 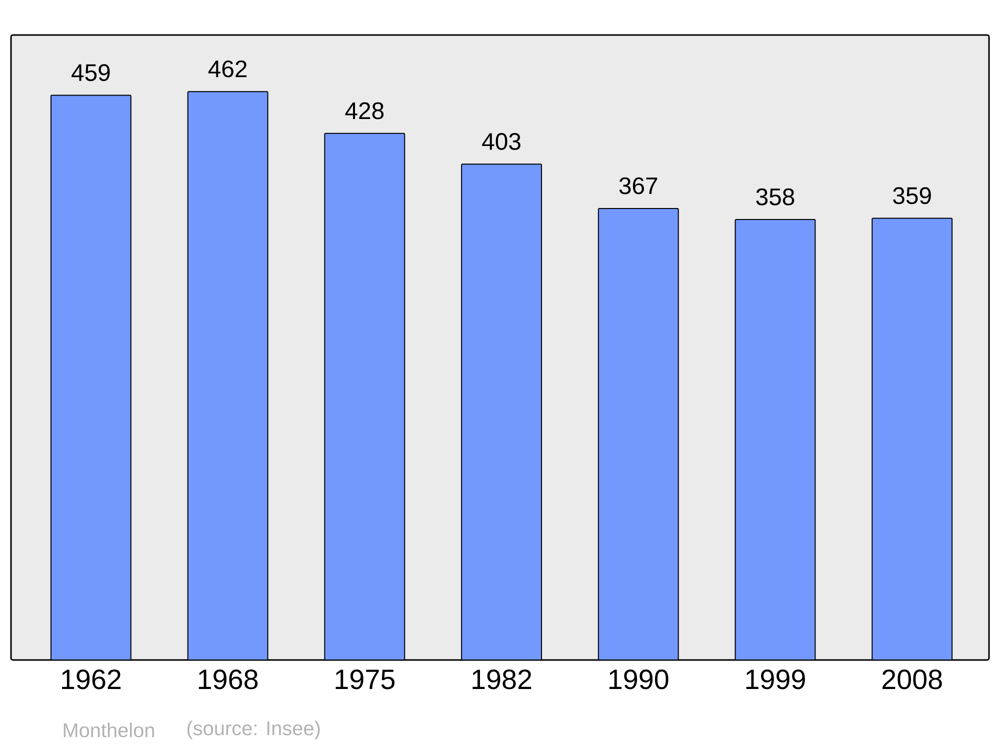 What do you see at coordinates (501, 141) in the screenshot?
I see `data-label: 403` at bounding box center [501, 141].